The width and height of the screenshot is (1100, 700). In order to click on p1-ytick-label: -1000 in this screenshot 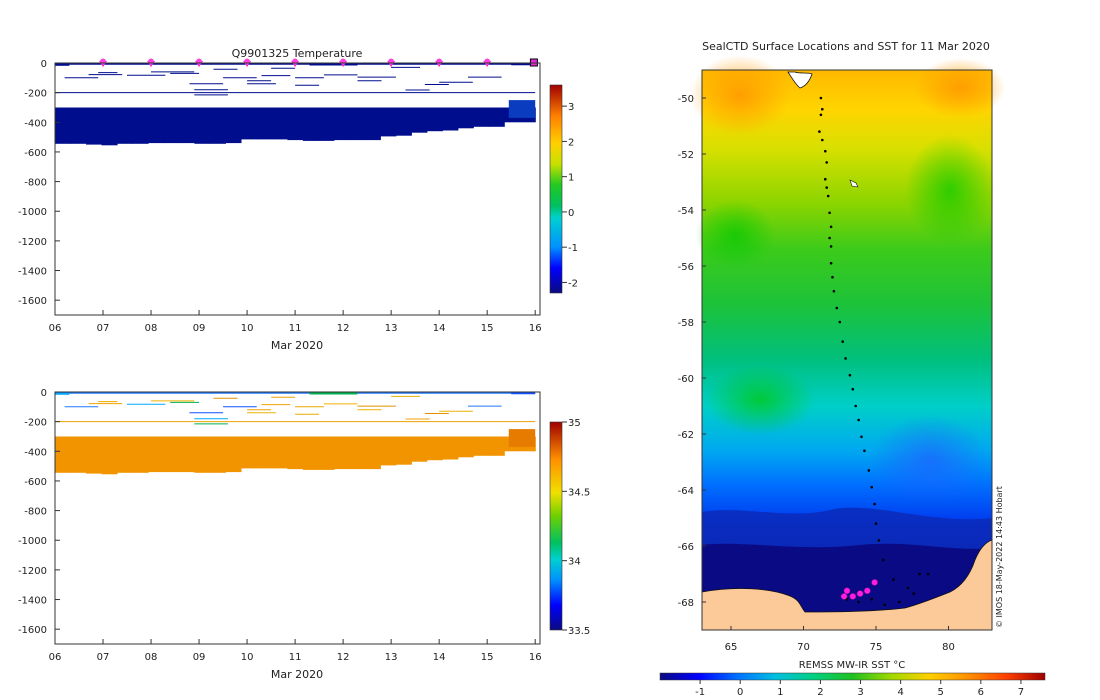, I will do `click(32, 212)`.